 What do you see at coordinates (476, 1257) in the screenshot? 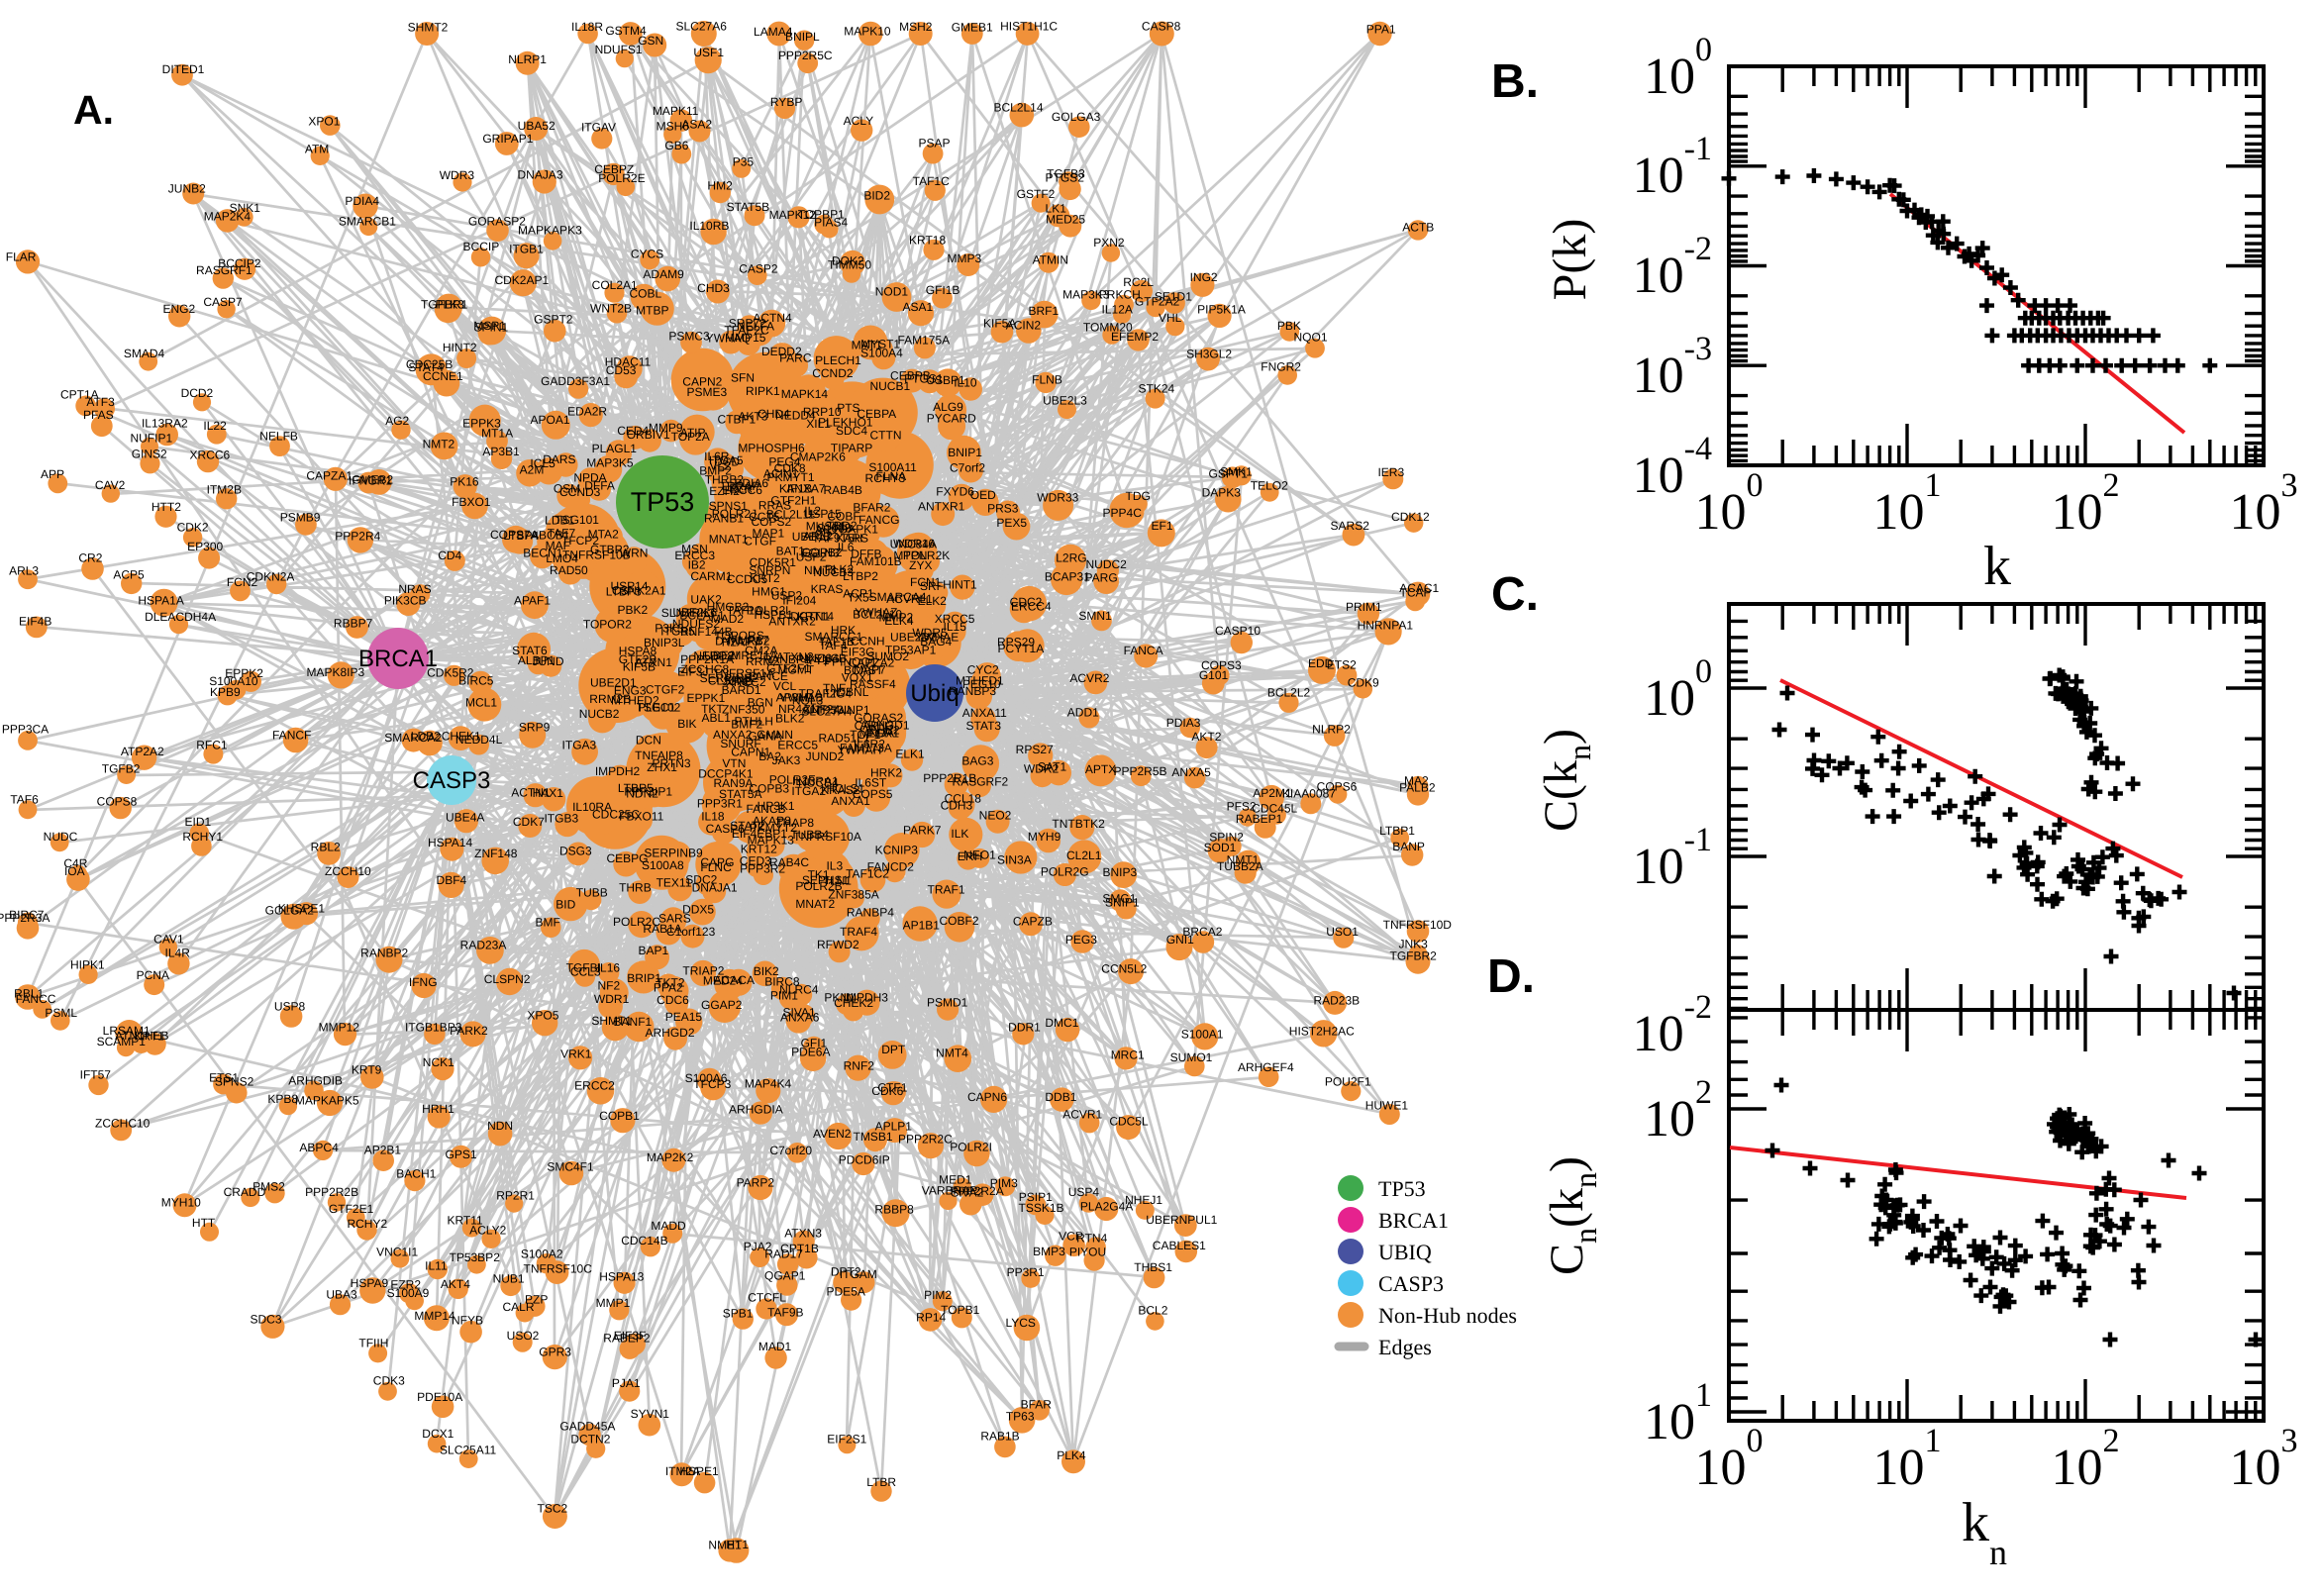
I see `svg-text: TP53BP2` at bounding box center [476, 1257].